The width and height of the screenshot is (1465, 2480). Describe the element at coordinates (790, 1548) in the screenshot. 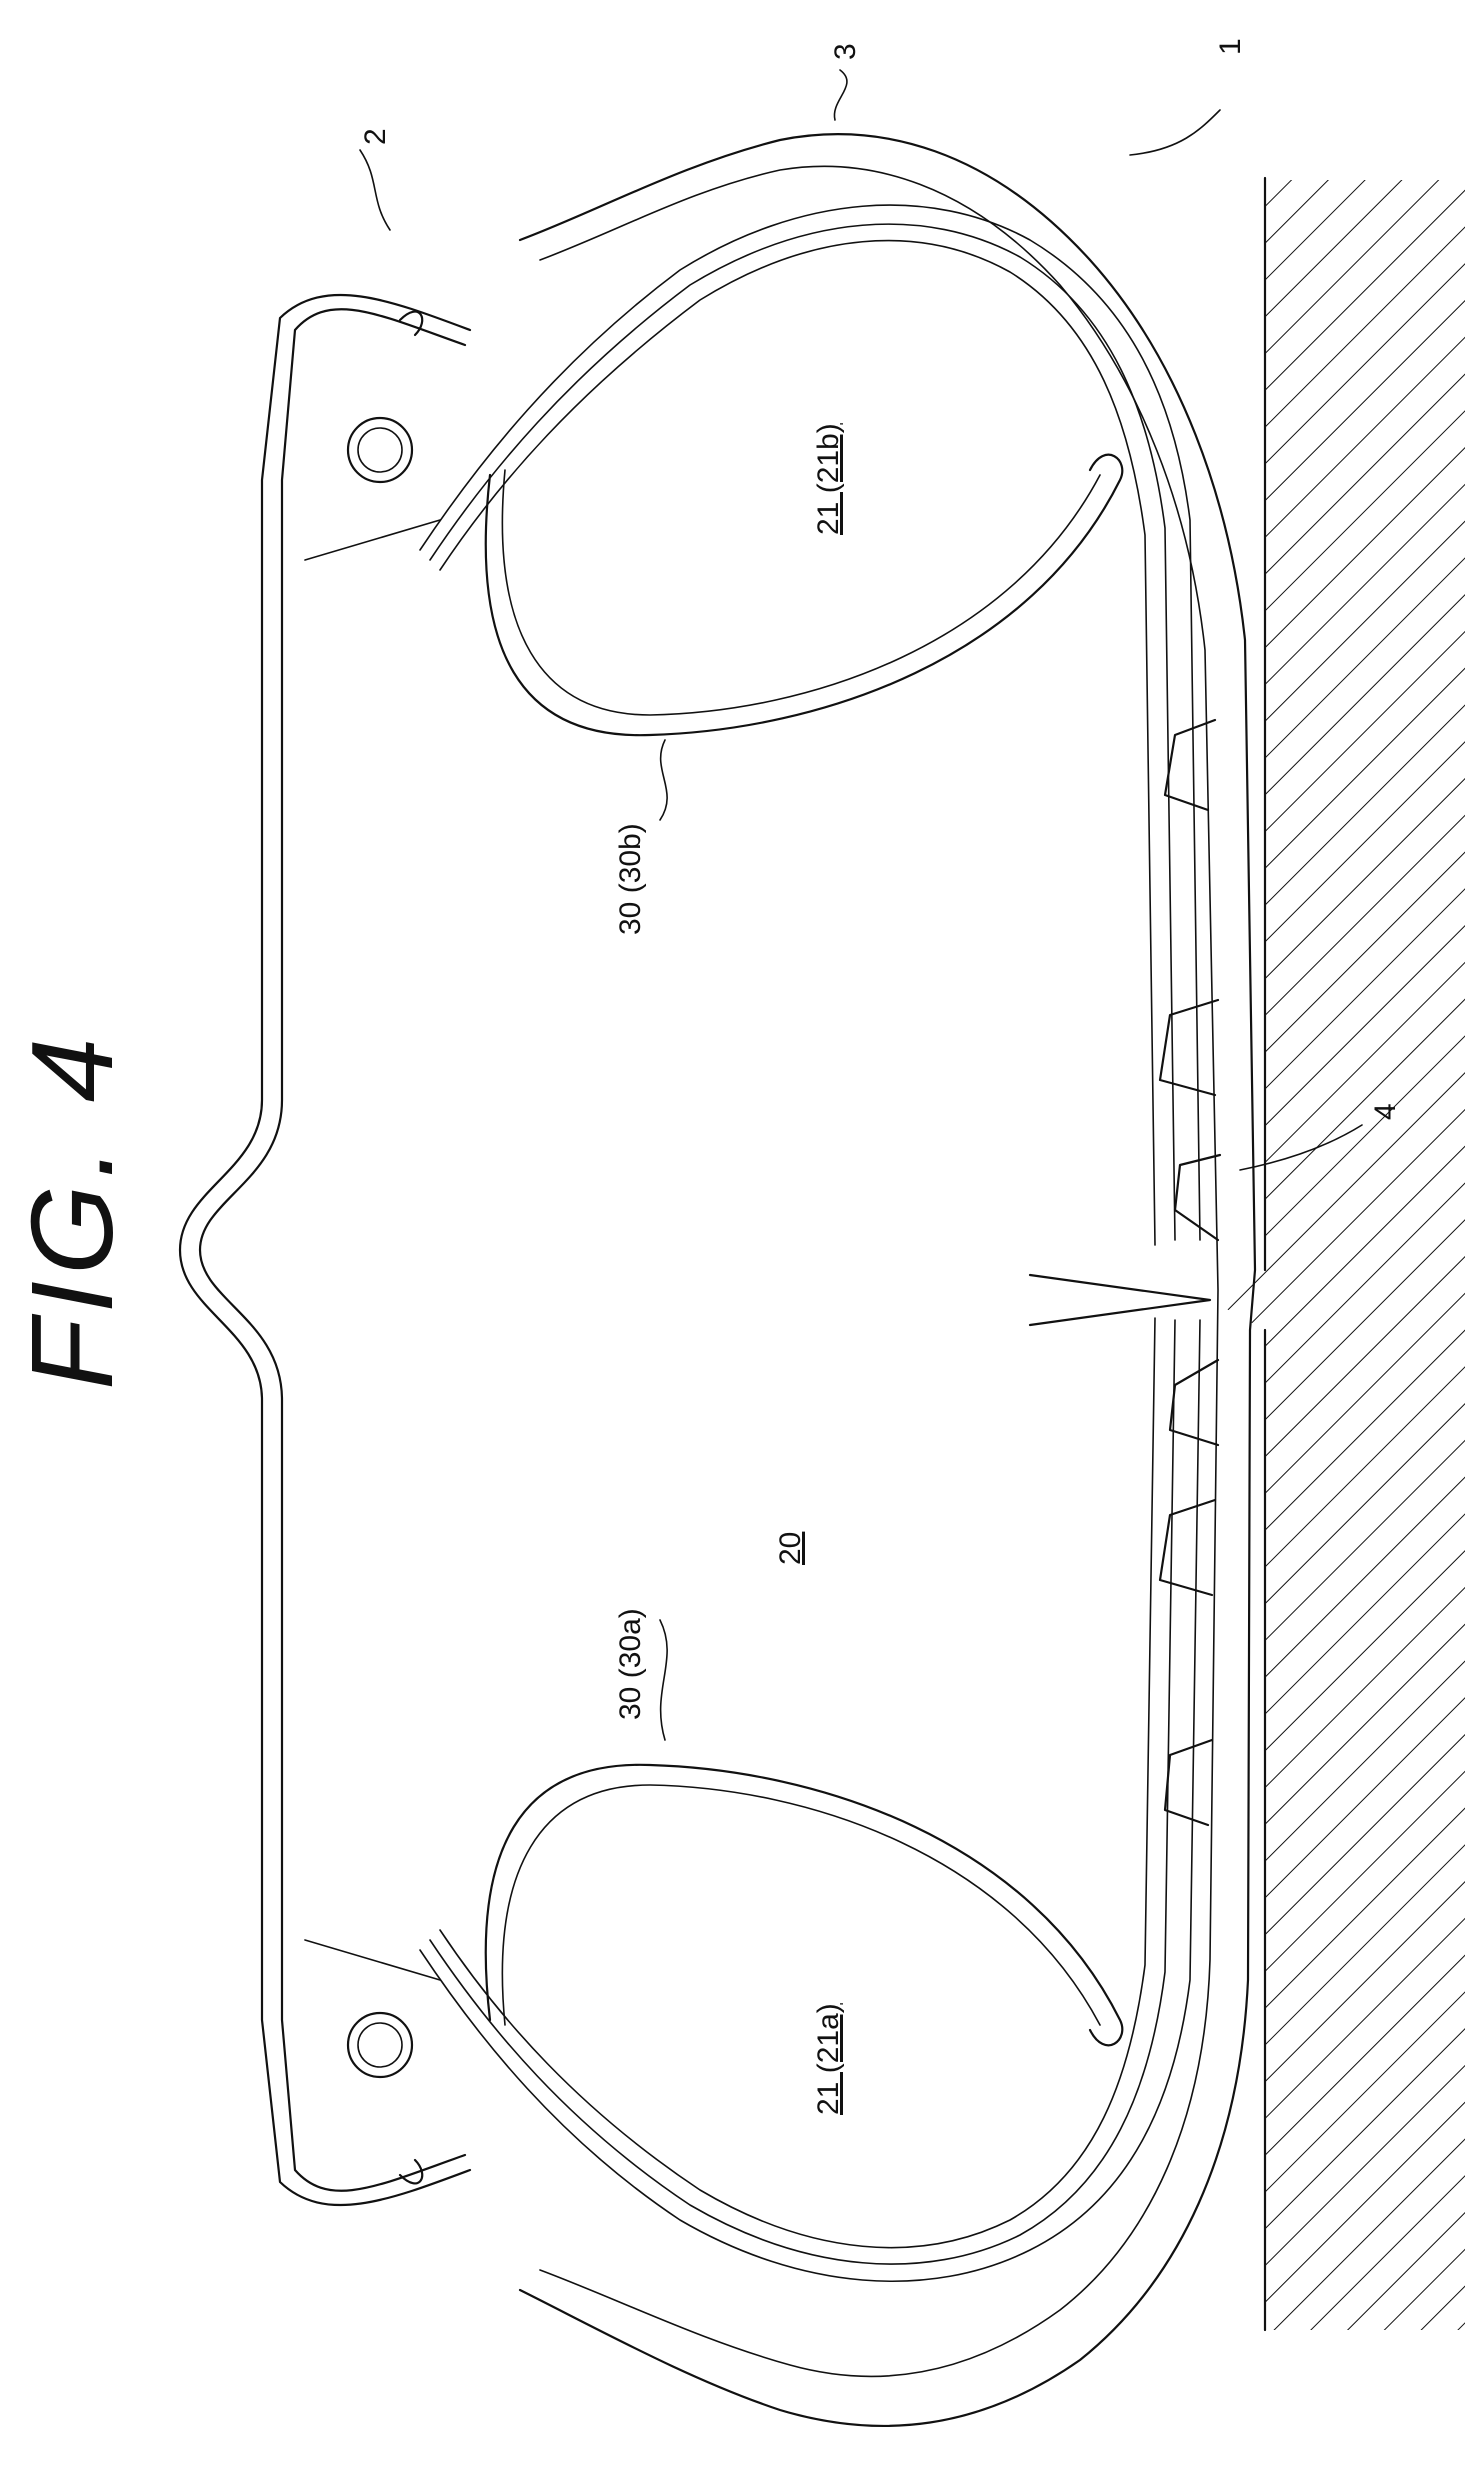

I see `ref-20-label: 20` at that location.